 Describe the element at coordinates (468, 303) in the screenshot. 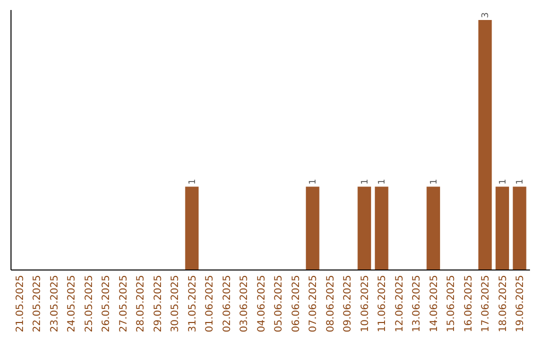

I see `x-tick-label: 16.06.2025` at that location.